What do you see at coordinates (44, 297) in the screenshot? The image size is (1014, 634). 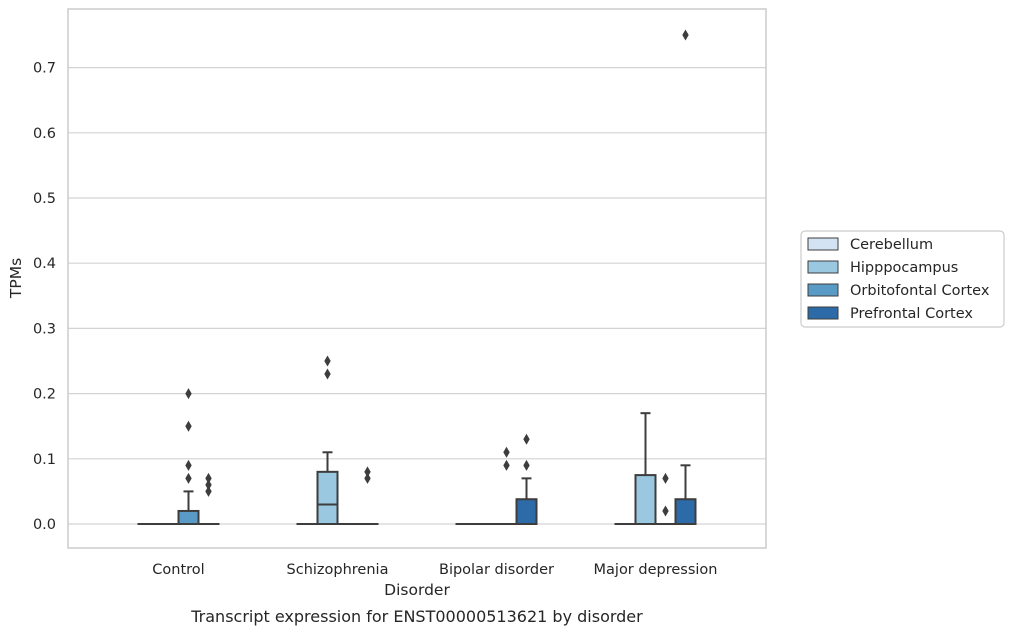 I see `y-axis-ticks: 0.0 0.1 0.2 0.3 0.4 0.5 0.6 0.7` at bounding box center [44, 297].